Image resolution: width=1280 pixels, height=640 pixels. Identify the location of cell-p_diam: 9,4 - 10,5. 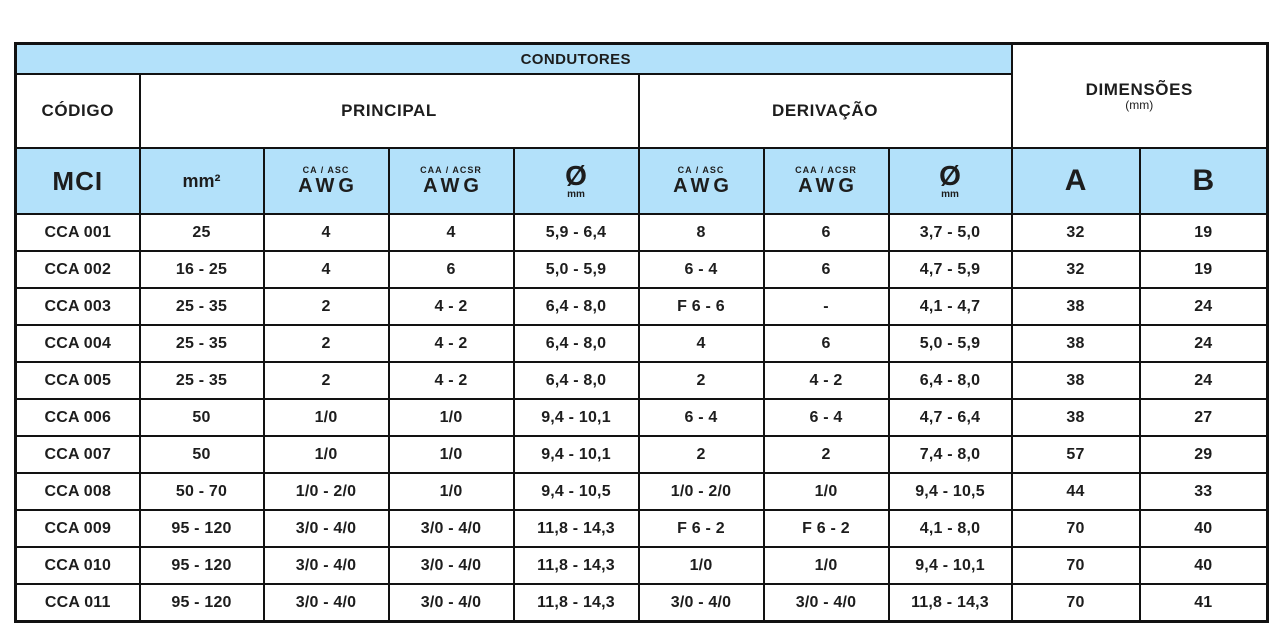
(576, 491).